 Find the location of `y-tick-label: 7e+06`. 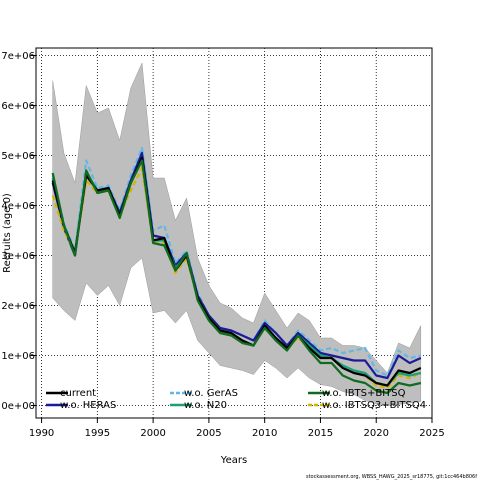

y-tick-label: 7e+06 is located at coordinates (18, 56).